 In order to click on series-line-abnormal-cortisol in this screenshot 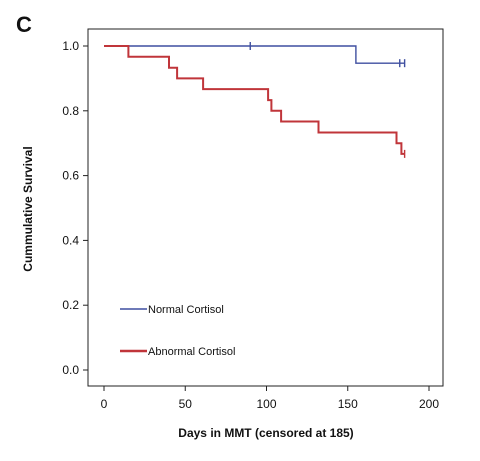, I will do `click(254, 100)`.